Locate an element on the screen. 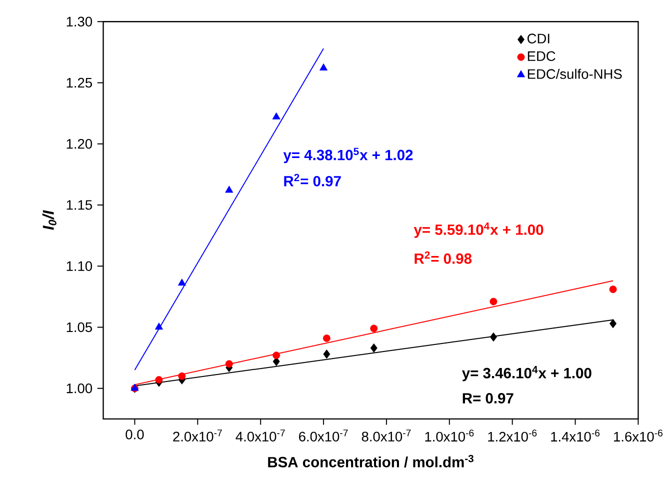 The width and height of the screenshot is (668, 485). annotation: R$^{2}$= 0.97 is located at coordinates (312, 180).